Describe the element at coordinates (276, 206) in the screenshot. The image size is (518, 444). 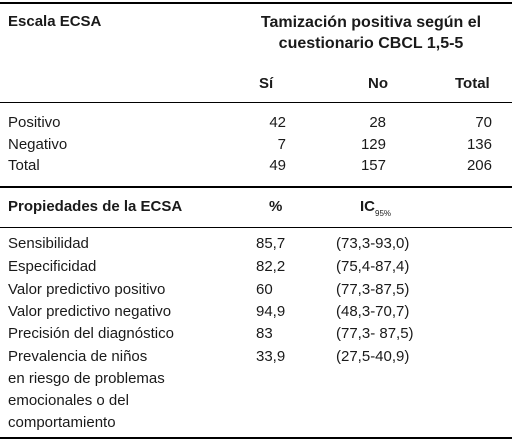
I see `col-header-percent: %` at that location.